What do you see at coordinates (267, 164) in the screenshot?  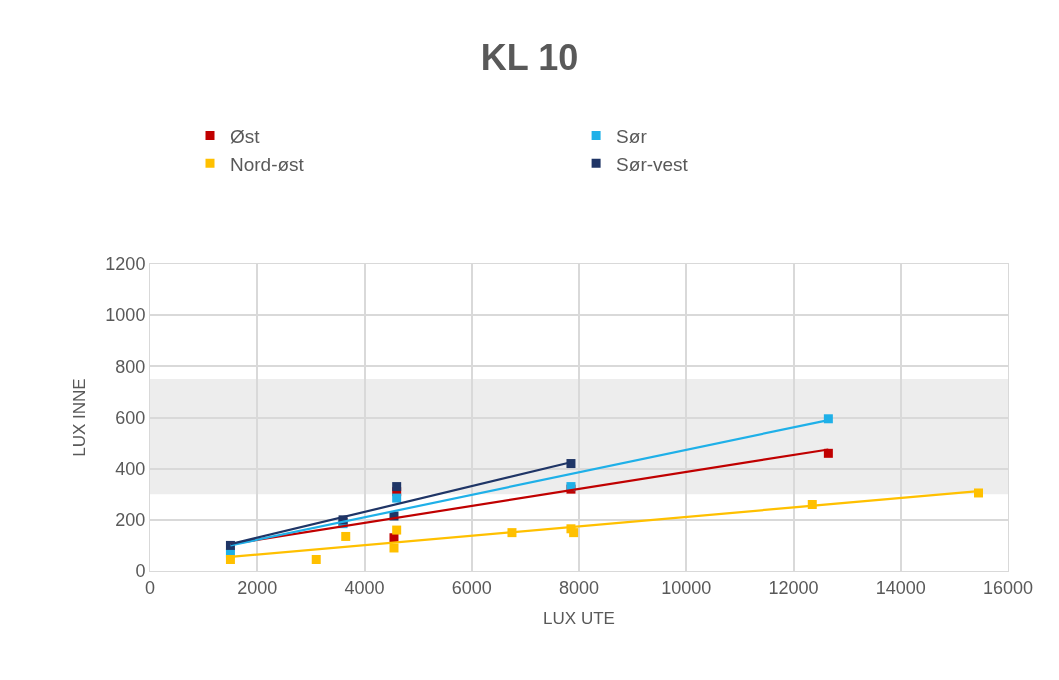 I see `legend-label: Nord-øst` at bounding box center [267, 164].